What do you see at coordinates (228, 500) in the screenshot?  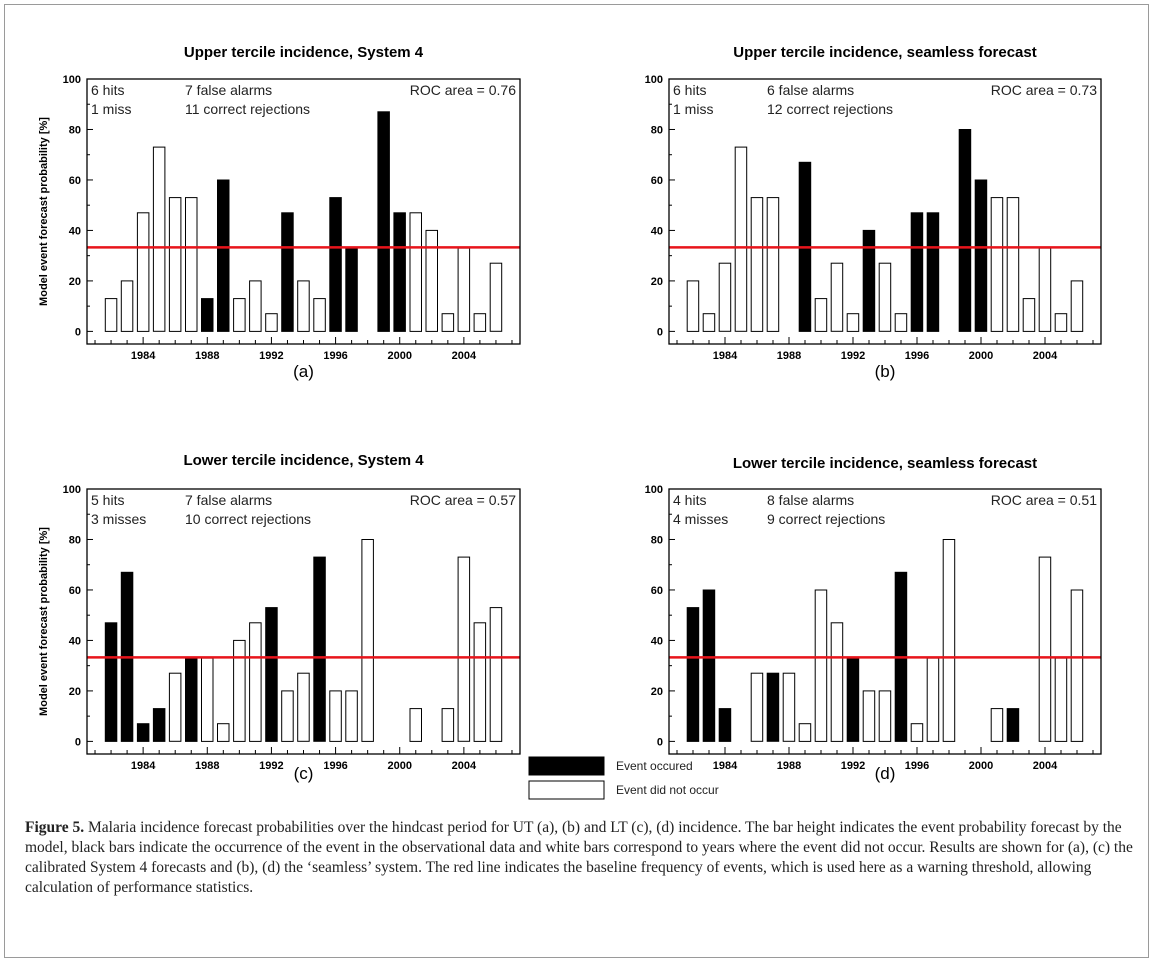 I see `false-alarms-count: 7 false alarms` at bounding box center [228, 500].